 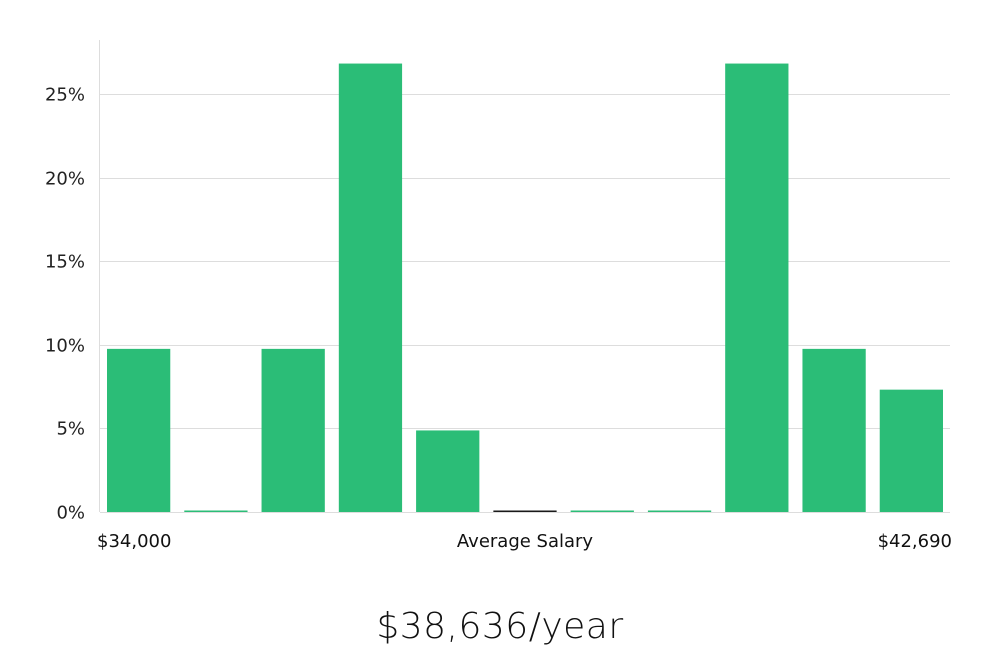 I want to click on y-tick-label: 0%, so click(x=70, y=513).